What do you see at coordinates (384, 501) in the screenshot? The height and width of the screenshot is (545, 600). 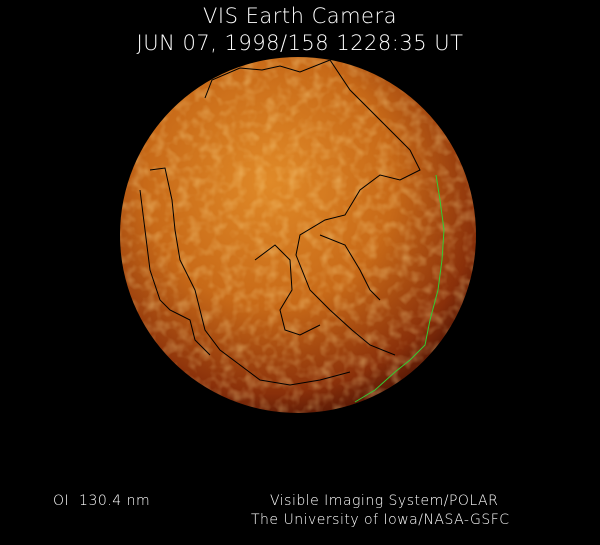 I see `credit-instrument: Visible Imaging System/POLAR` at bounding box center [384, 501].